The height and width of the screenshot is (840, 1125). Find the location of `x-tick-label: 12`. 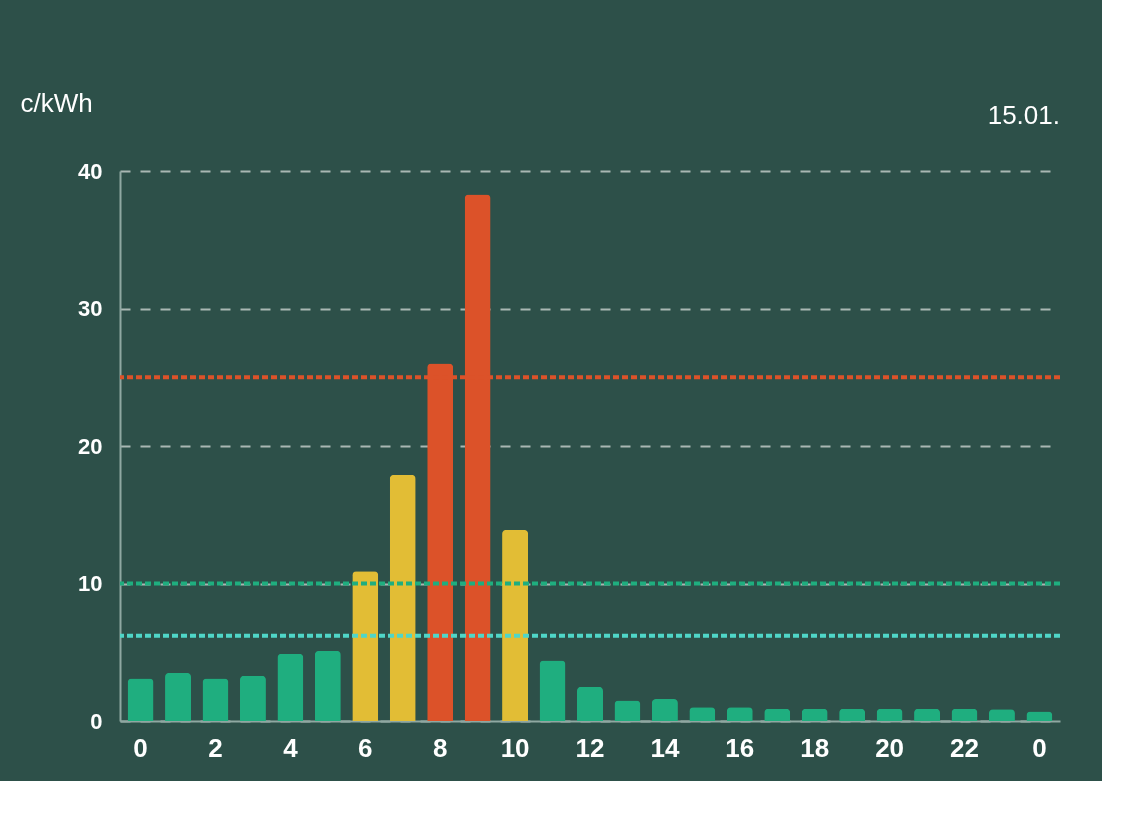

x-tick-label: 12 is located at coordinates (590, 747).